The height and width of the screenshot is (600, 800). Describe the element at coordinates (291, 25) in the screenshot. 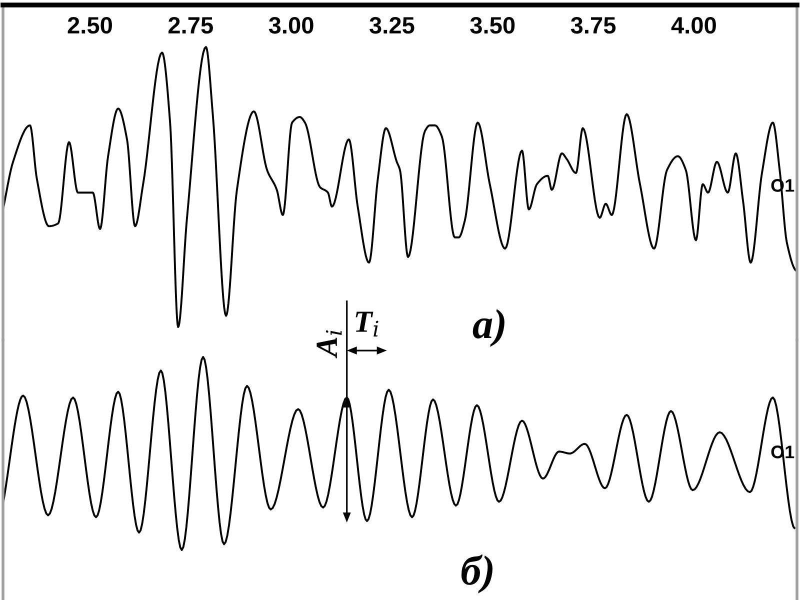

I see `x-tick-label: 3.00` at that location.